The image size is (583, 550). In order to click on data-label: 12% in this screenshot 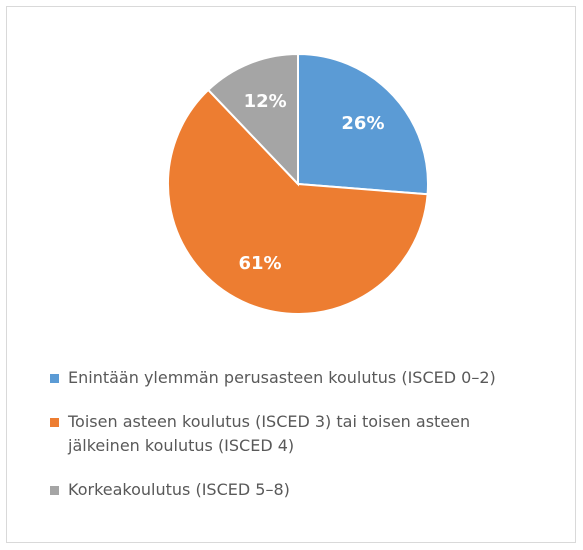, I will do `click(265, 101)`.